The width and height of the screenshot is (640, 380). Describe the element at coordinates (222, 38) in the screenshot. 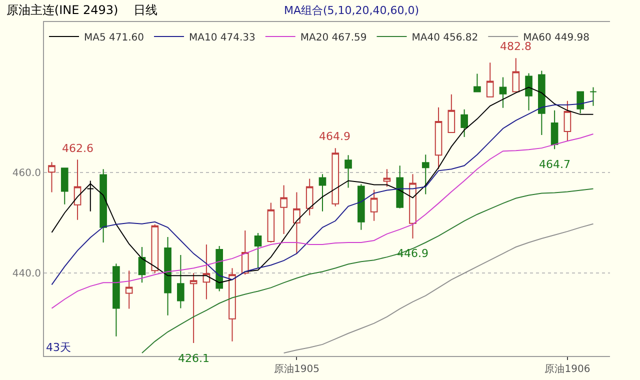

I see `legend-label: MA10 474.33` at that location.